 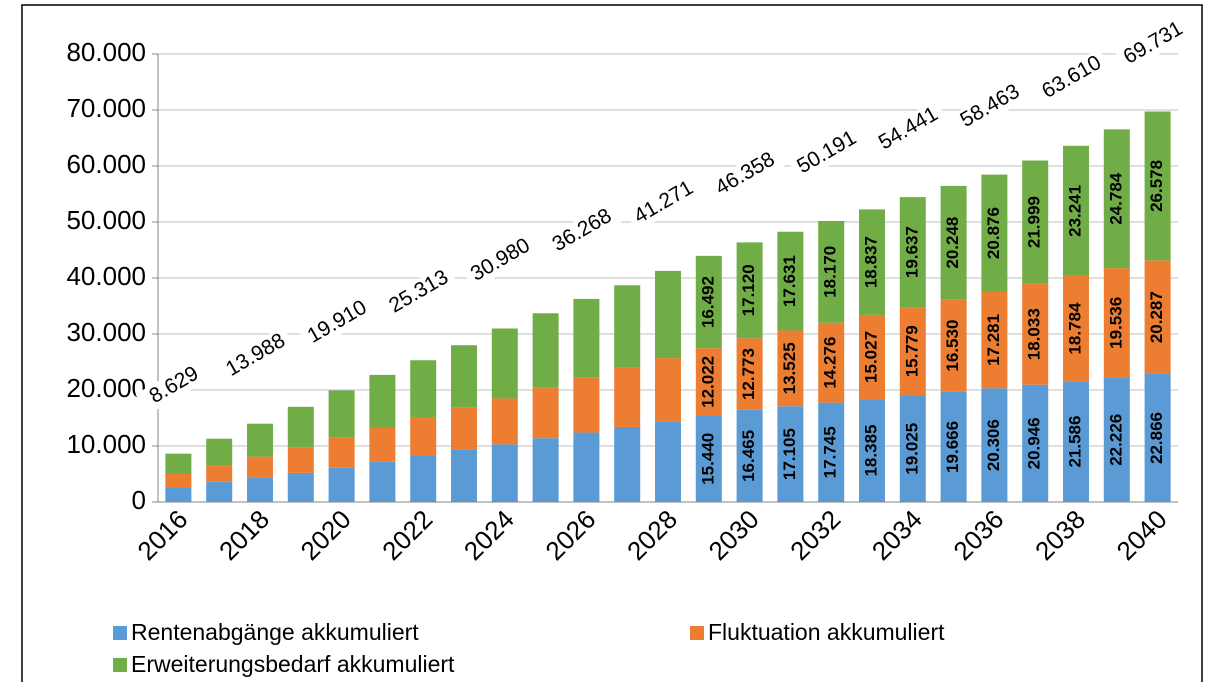 What do you see at coordinates (1142, 535) in the screenshot?
I see `x-tick-label: 2040` at bounding box center [1142, 535].